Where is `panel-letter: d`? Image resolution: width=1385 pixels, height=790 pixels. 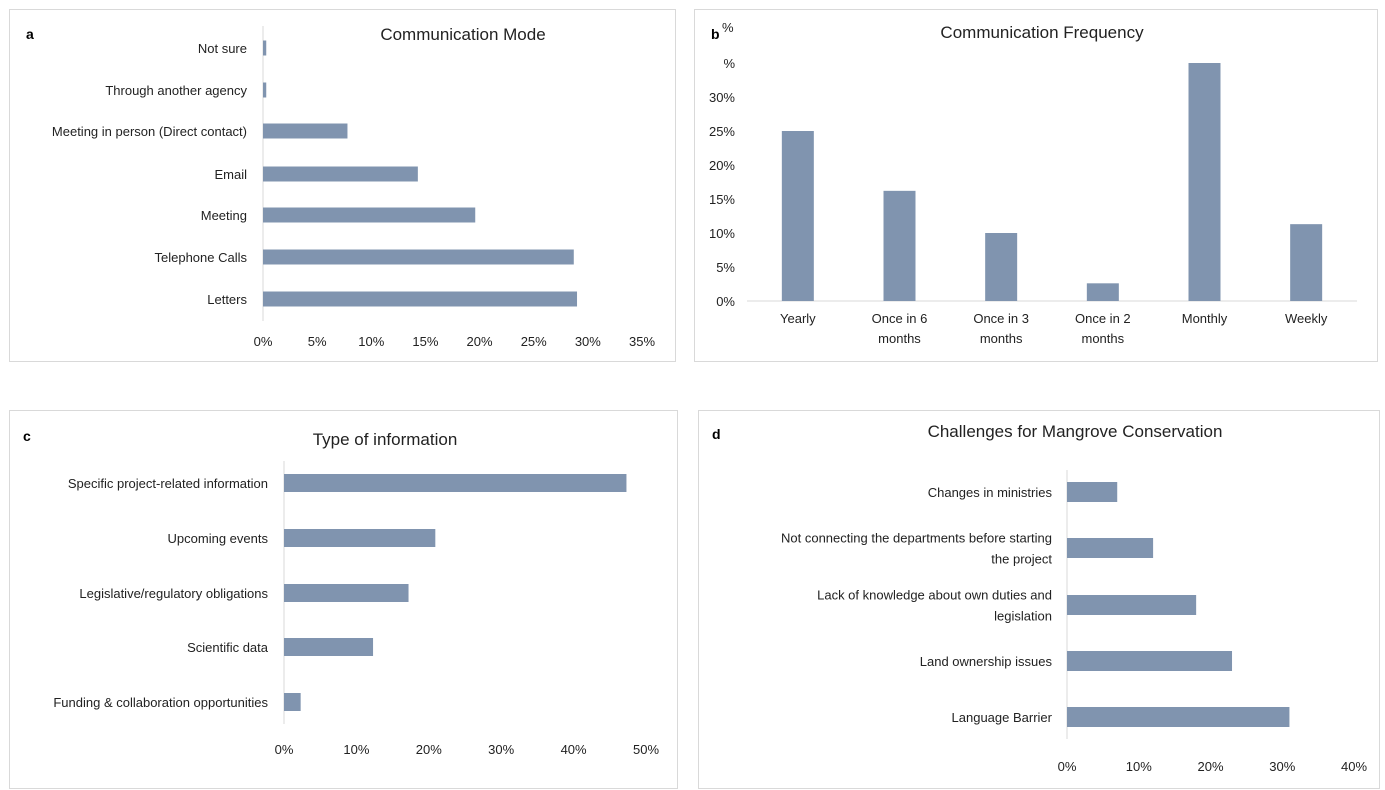
panel-letter: d is located at coordinates (716, 434).